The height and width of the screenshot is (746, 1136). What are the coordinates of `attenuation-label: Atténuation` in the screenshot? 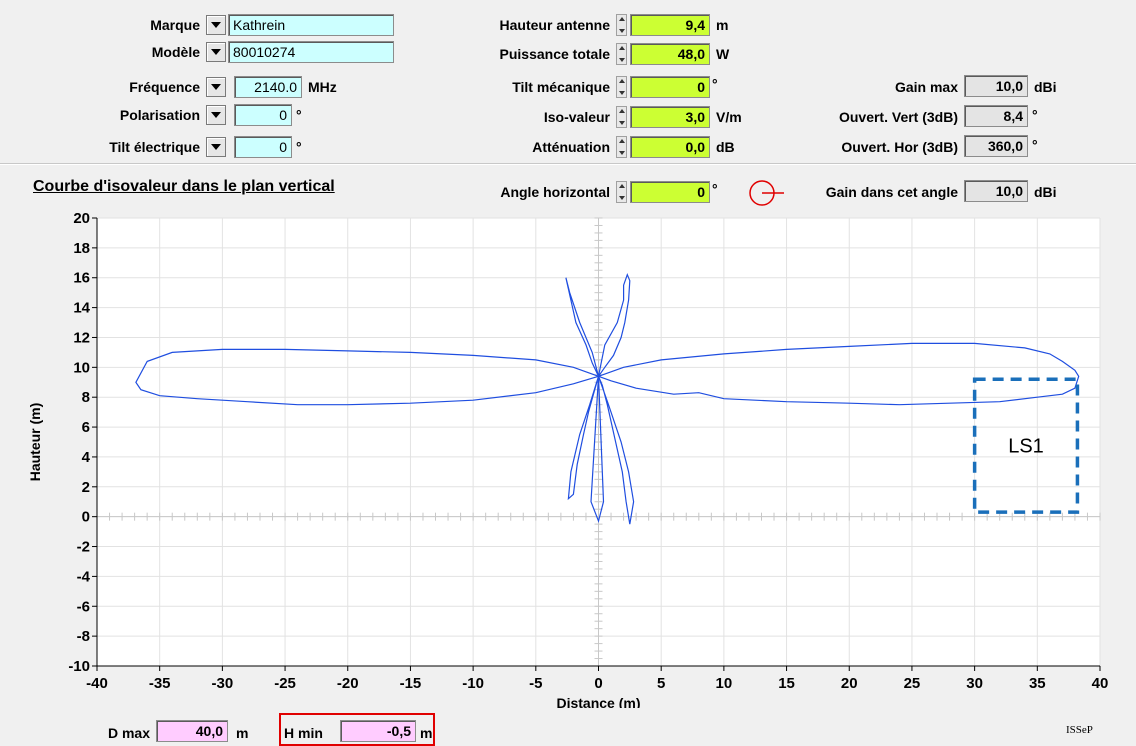 It's located at (571, 147).